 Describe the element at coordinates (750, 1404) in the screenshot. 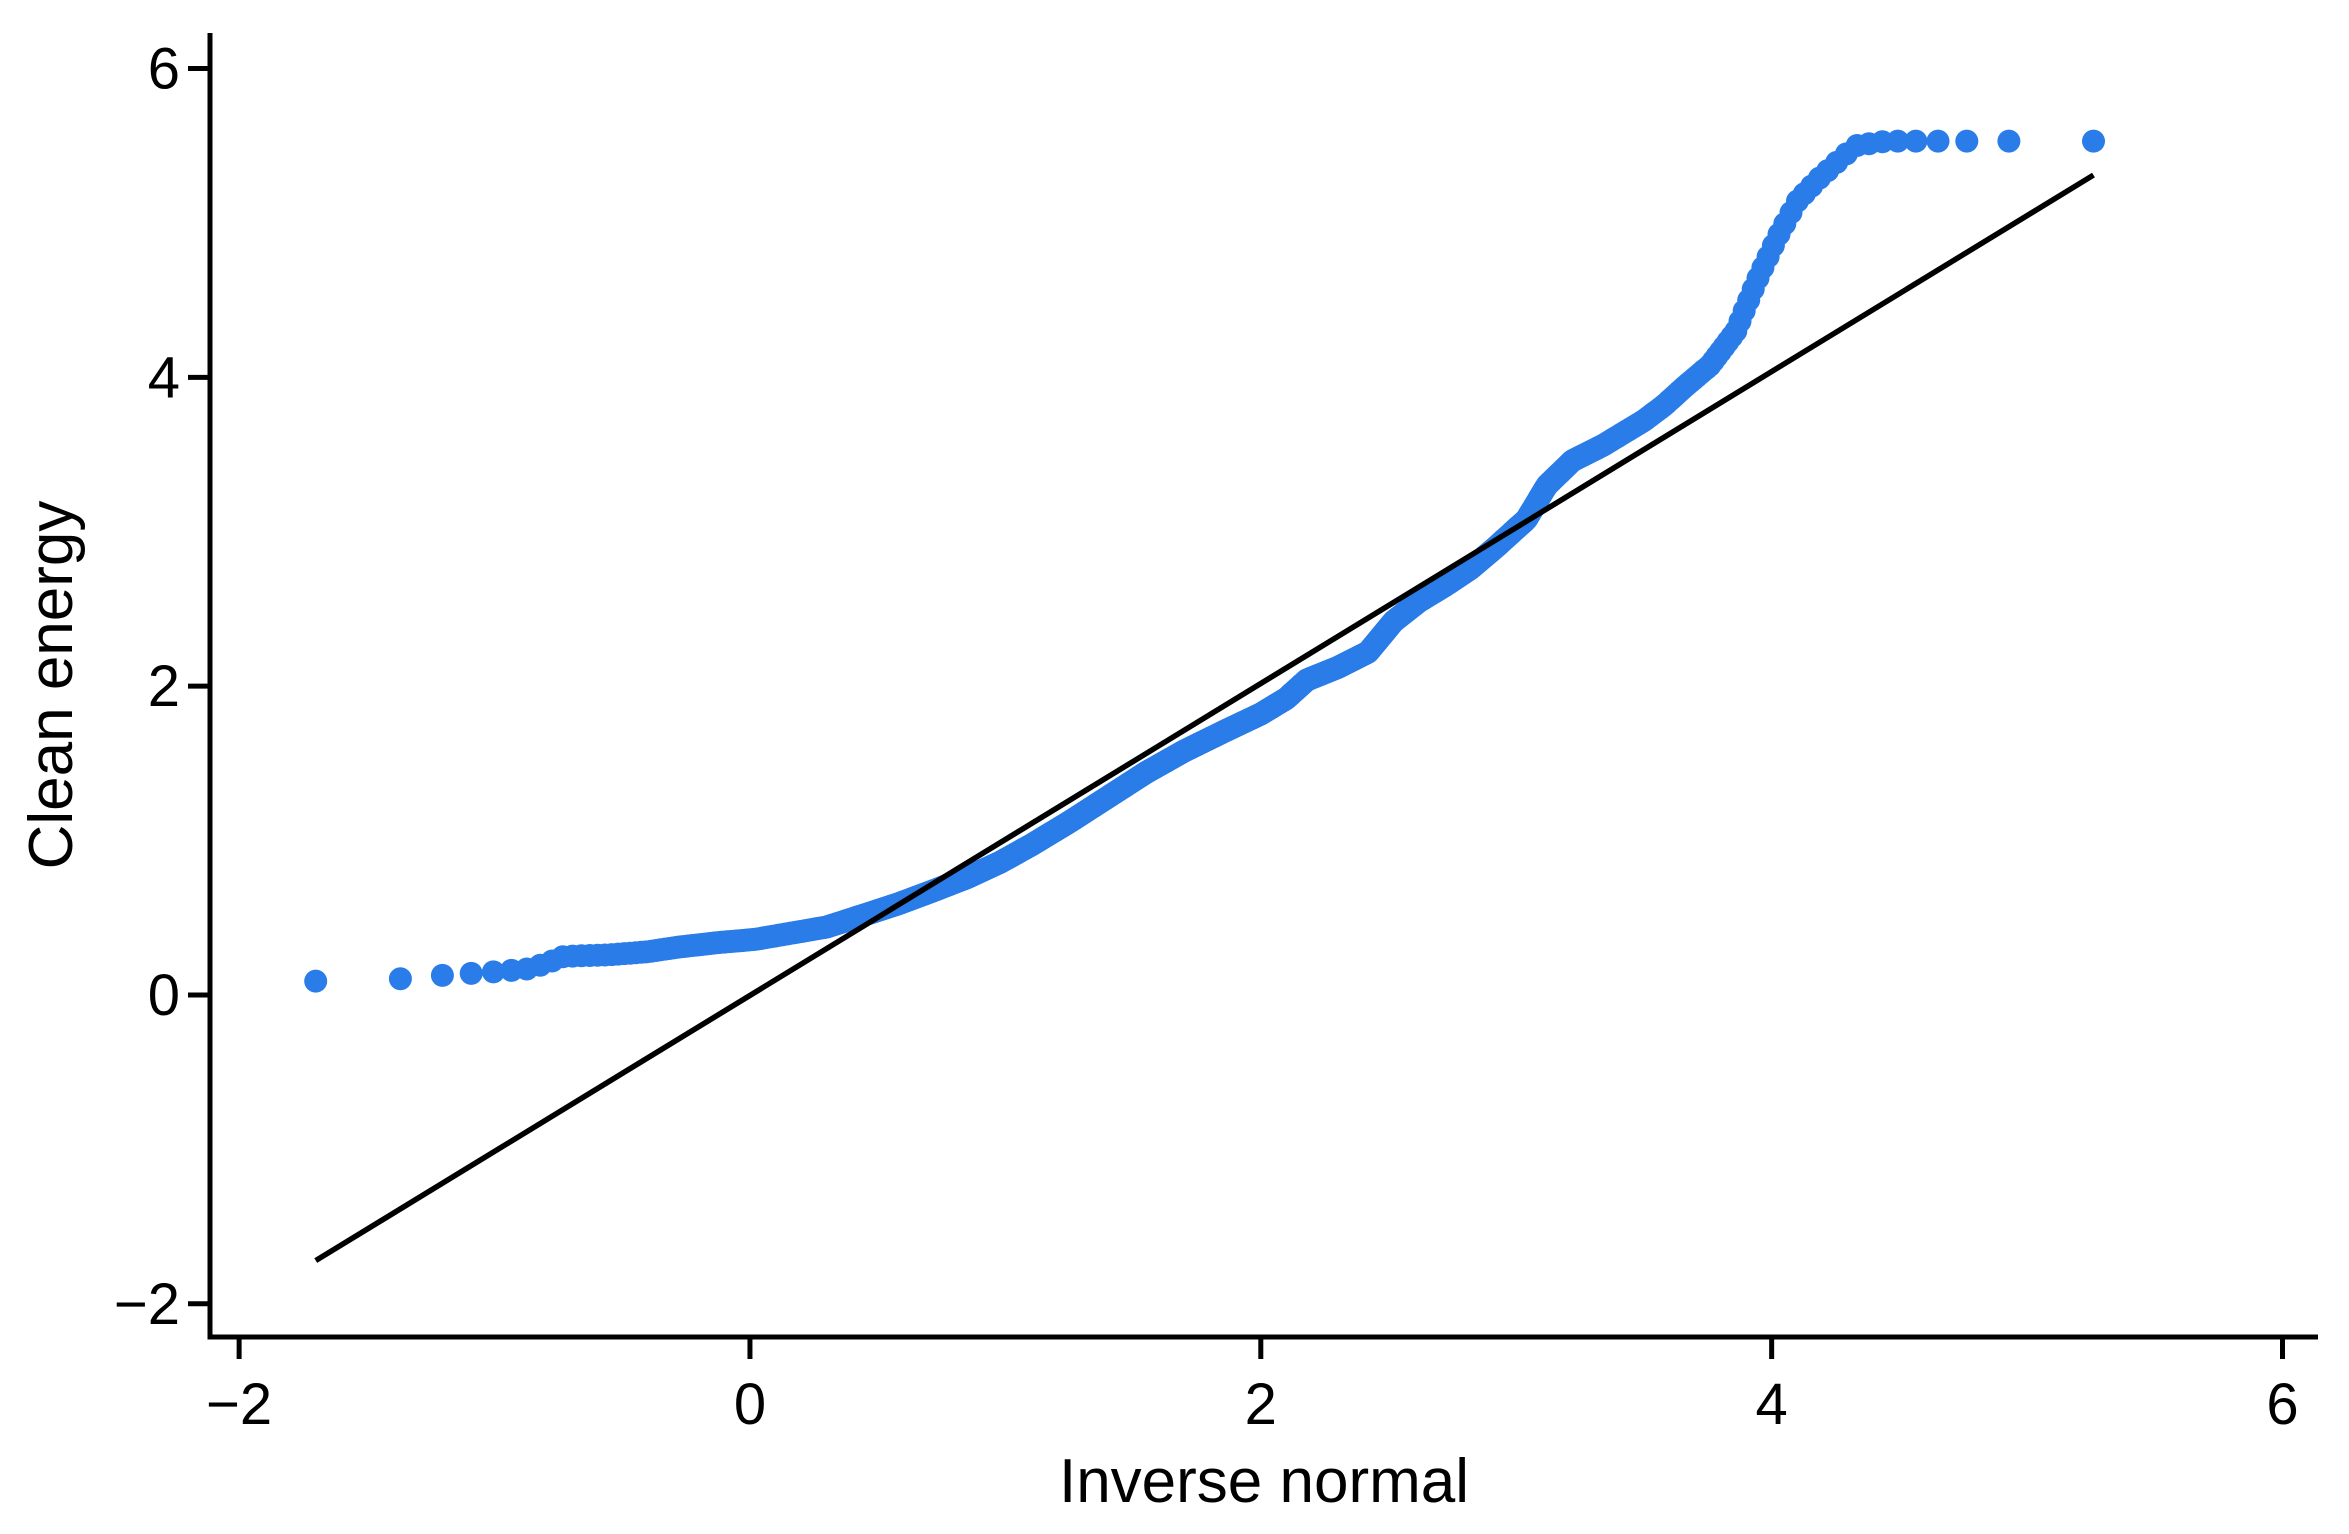

I see `x-tick-label: 0` at that location.